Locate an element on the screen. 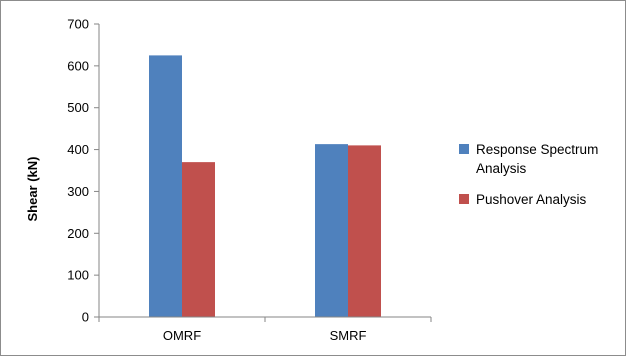 The height and width of the screenshot is (356, 626). bar-response-spectrum-analysis-smrf is located at coordinates (331, 230).